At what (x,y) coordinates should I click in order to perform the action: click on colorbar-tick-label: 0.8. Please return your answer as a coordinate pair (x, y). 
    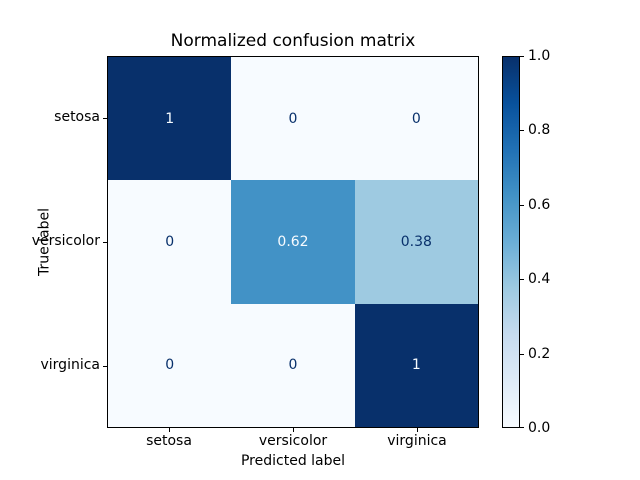
    Looking at the image, I should click on (539, 130).